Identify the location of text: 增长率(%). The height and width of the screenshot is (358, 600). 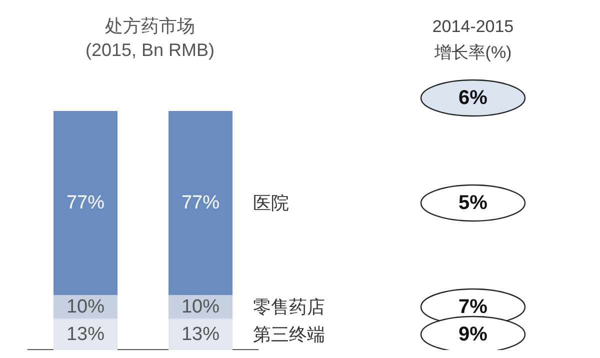
(472, 52).